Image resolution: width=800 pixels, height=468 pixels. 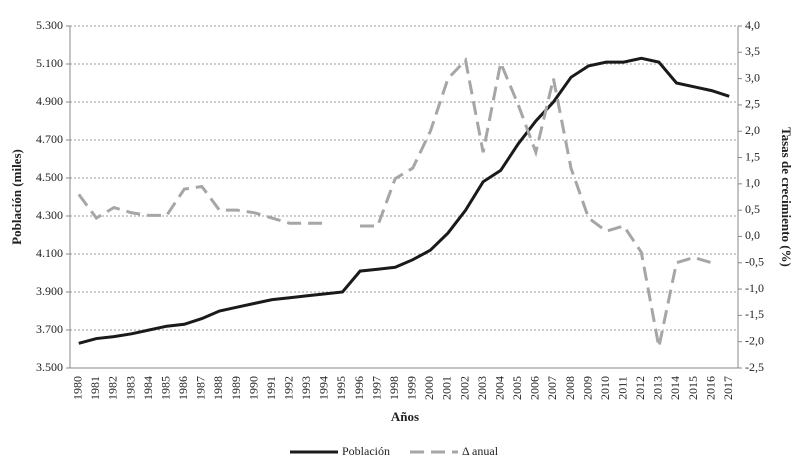 I want to click on x-tick-label: 1981, so click(x=95, y=388).